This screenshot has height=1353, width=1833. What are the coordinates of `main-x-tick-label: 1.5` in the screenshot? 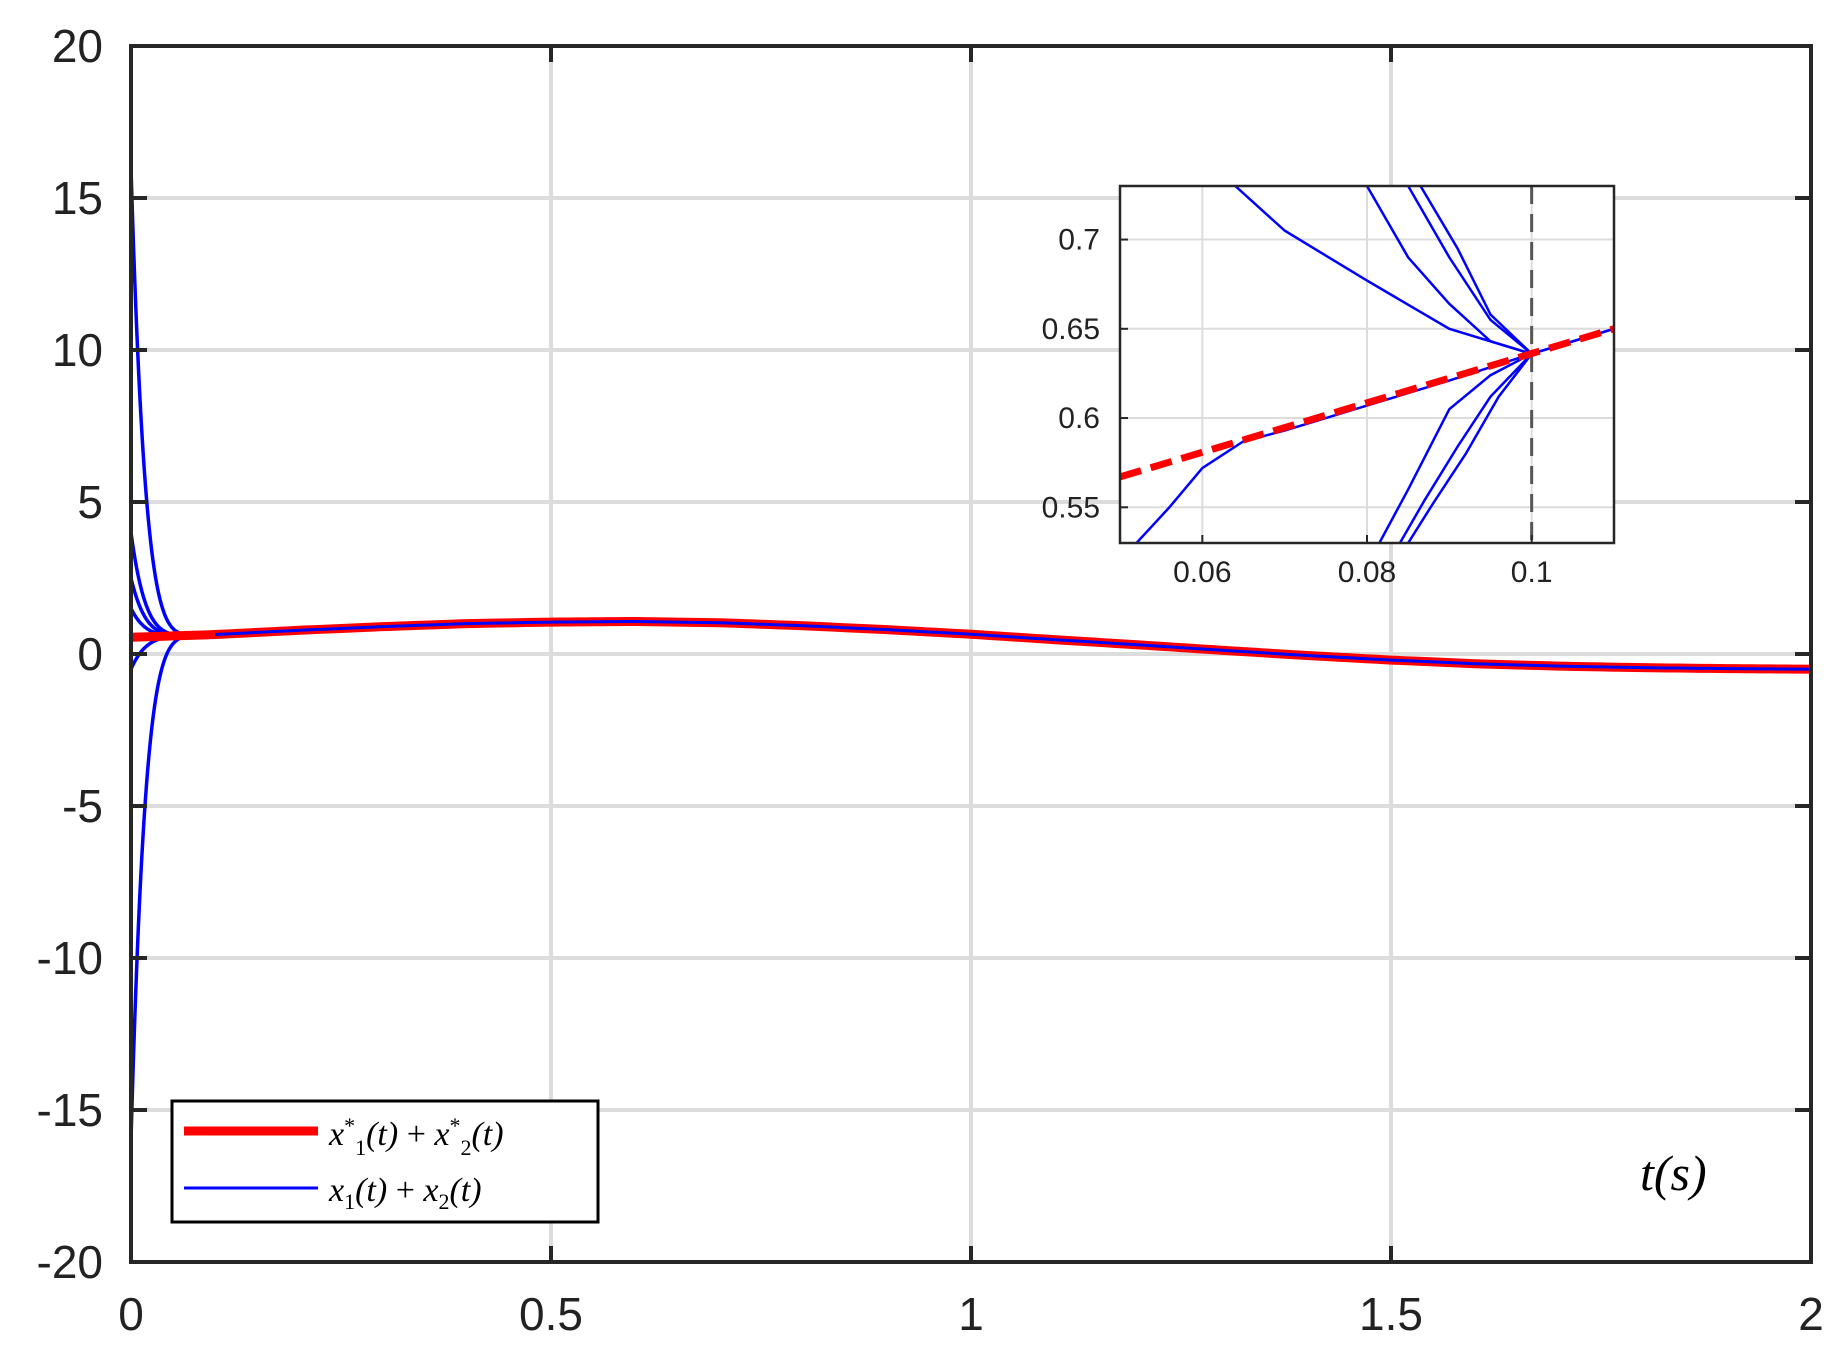 It's located at (1391, 1314).